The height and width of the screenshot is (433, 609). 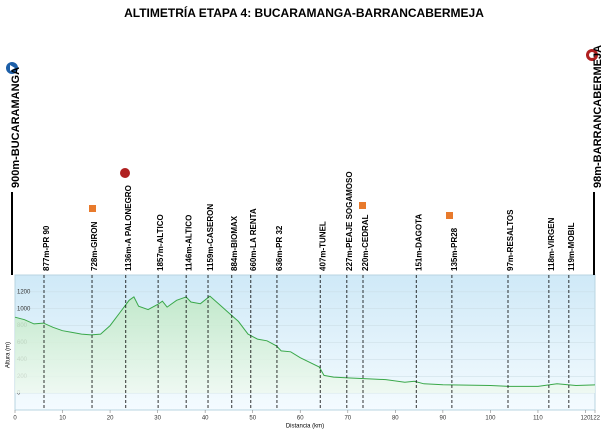 What do you see at coordinates (94, 246) in the screenshot?
I see `waypoint-label: 728m-GIRON` at bounding box center [94, 246].